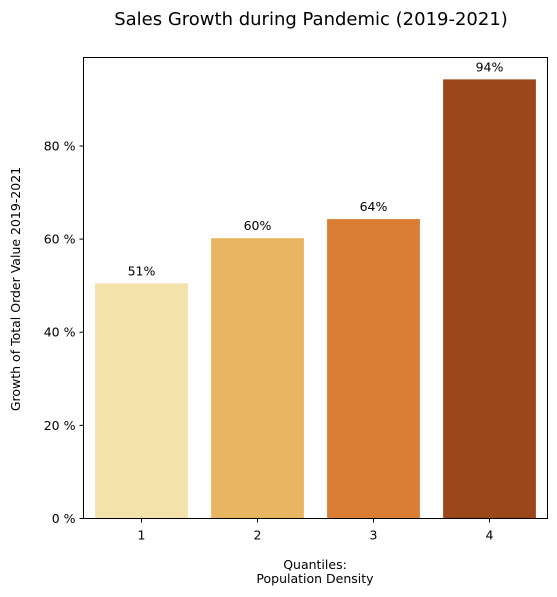 This screenshot has width=557, height=597. I want to click on x-tick-label-1: 1, so click(142, 535).